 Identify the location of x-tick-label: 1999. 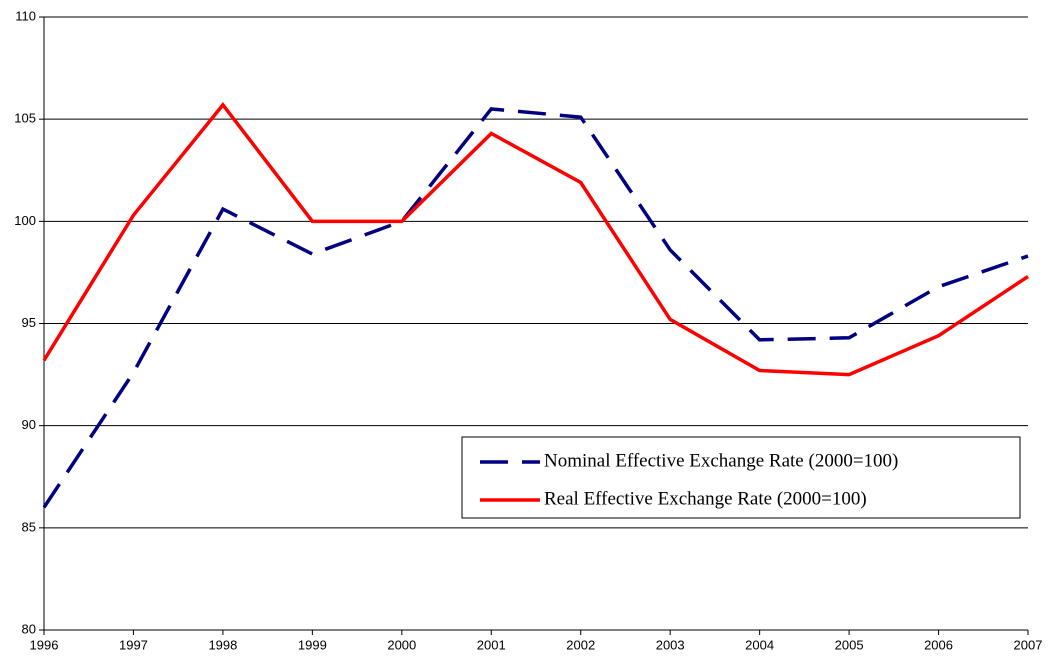
(312, 644).